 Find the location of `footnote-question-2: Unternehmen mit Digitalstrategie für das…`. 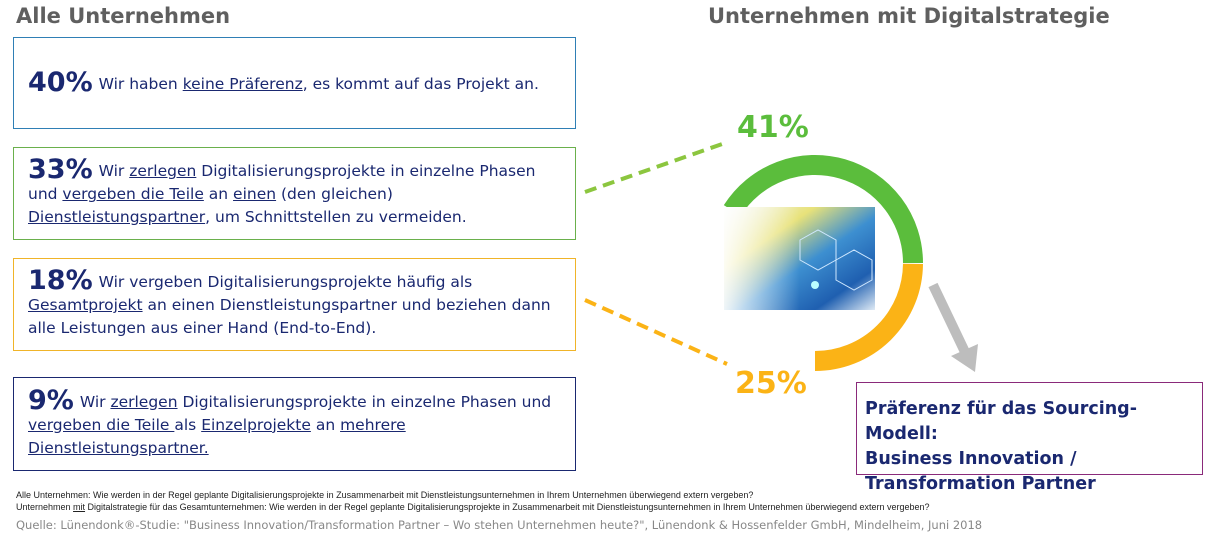

footnote-question-2: Unternehmen mit Digitalstrategie für das… is located at coordinates (473, 507).